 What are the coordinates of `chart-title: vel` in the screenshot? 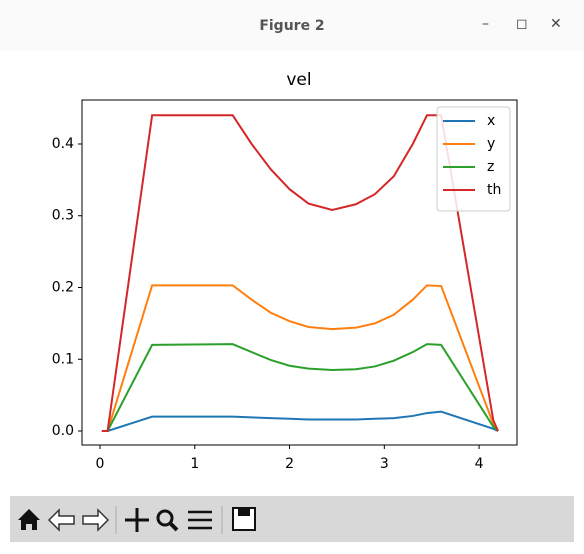 It's located at (298, 80).